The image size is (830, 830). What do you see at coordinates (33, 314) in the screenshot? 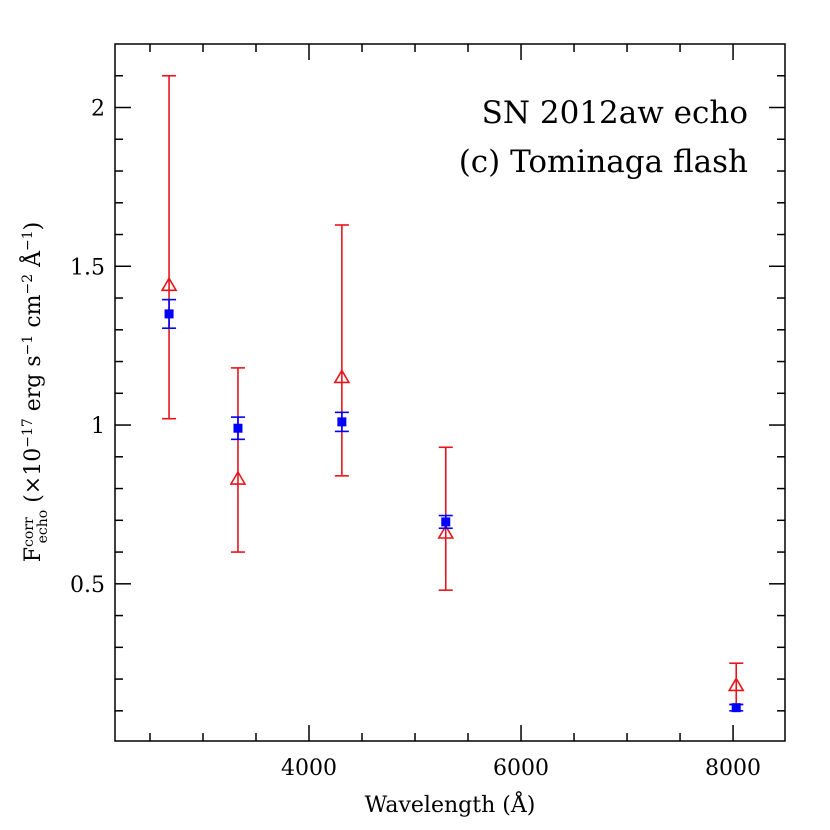
I see `y-axis-label-part: cm` at bounding box center [33, 314].